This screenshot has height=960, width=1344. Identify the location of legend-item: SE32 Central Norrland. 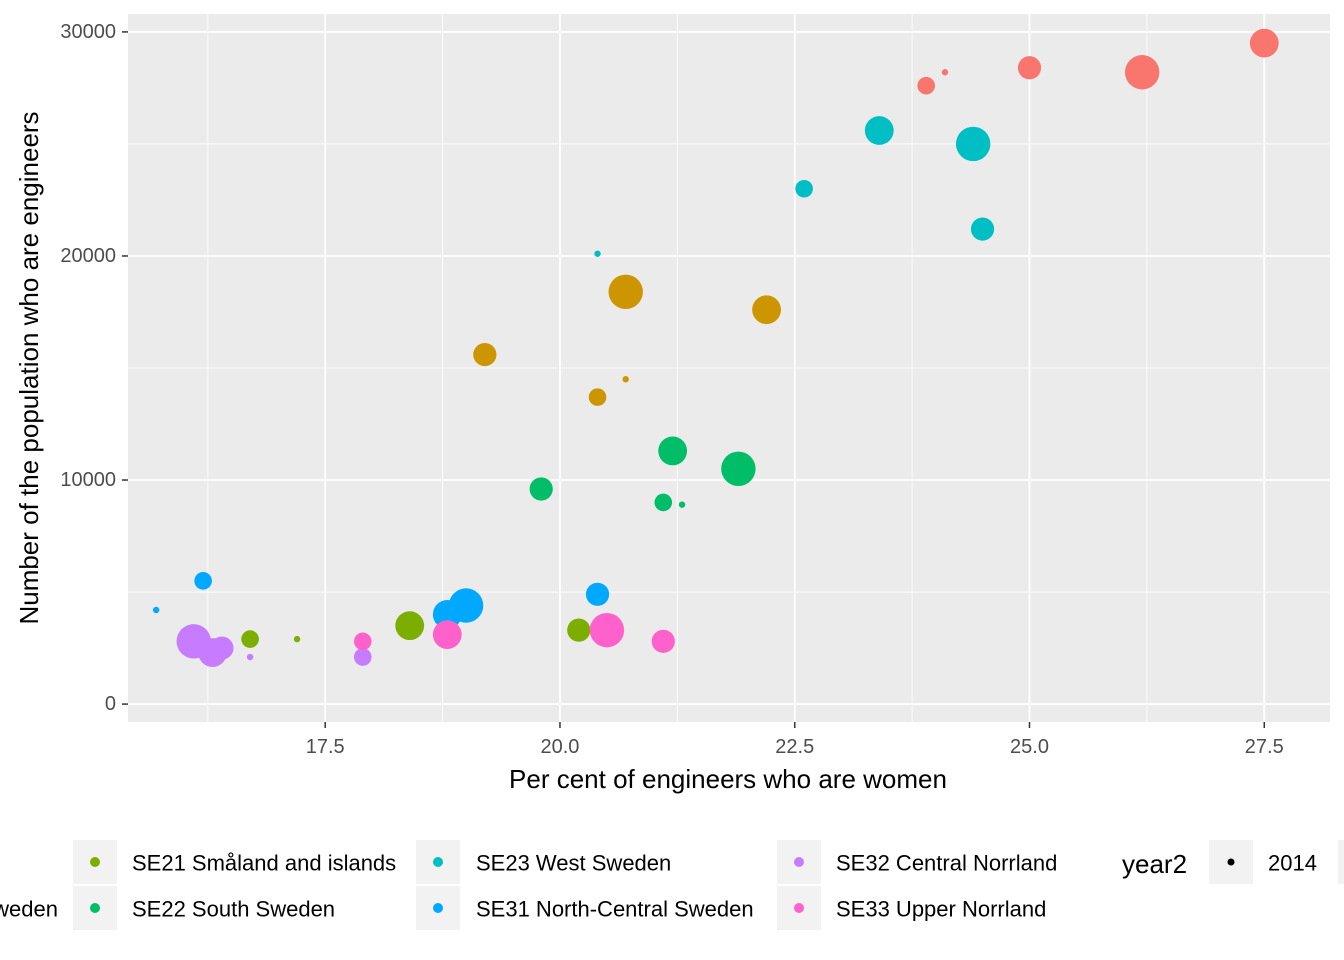
(917, 862).